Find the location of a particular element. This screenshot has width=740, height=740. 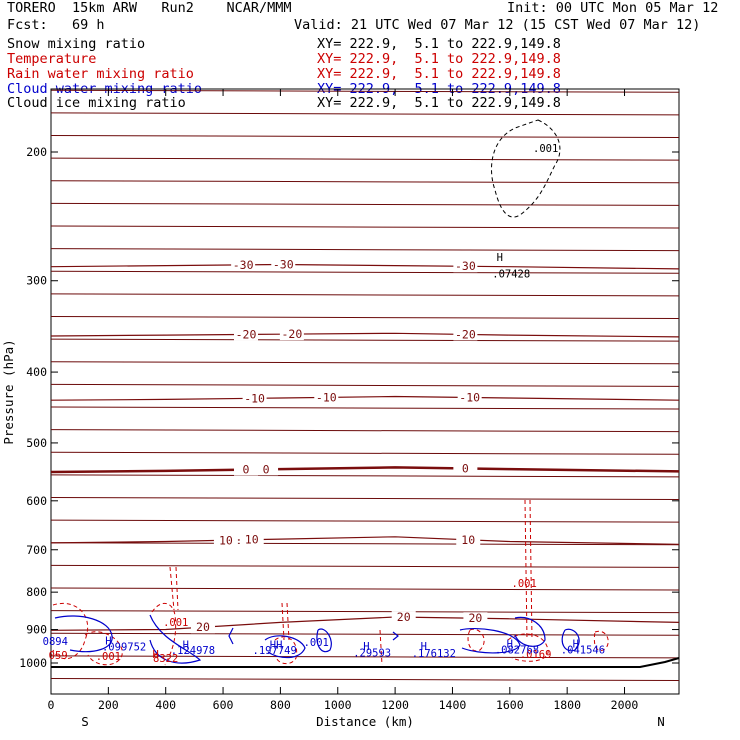

contour-label-cloud: HH is located at coordinates (276, 645).